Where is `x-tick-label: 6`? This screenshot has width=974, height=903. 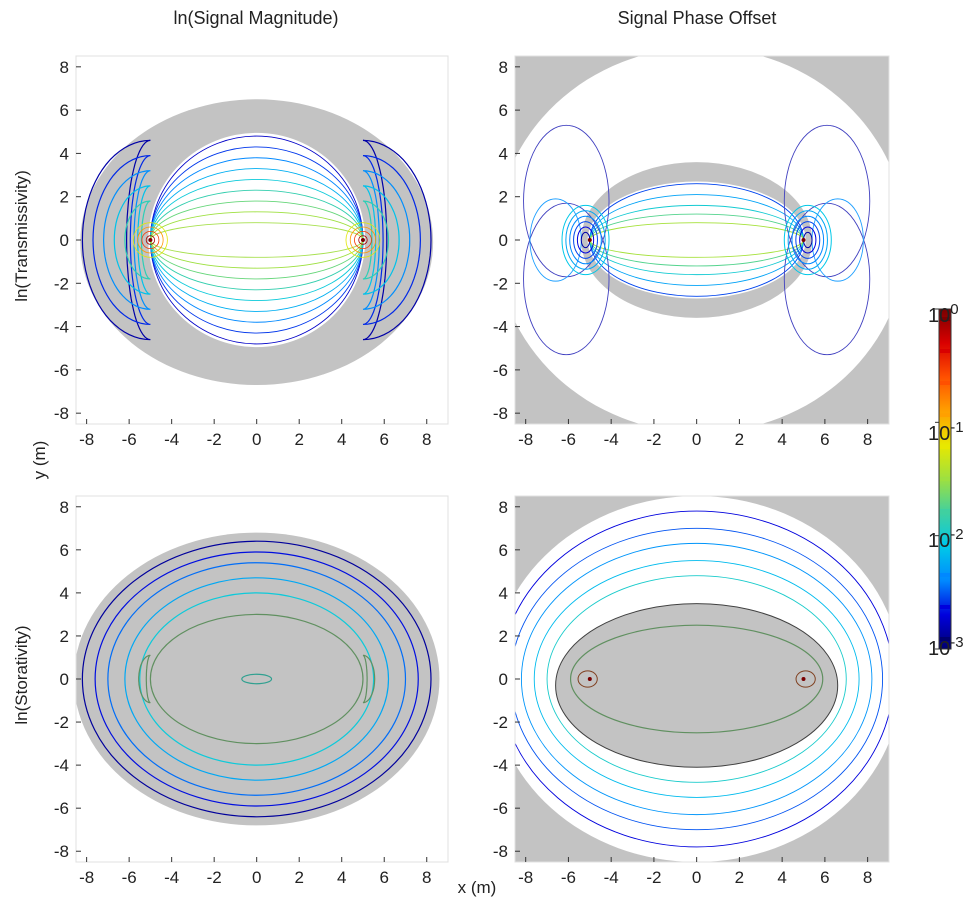 x-tick-label: 6 is located at coordinates (383, 439).